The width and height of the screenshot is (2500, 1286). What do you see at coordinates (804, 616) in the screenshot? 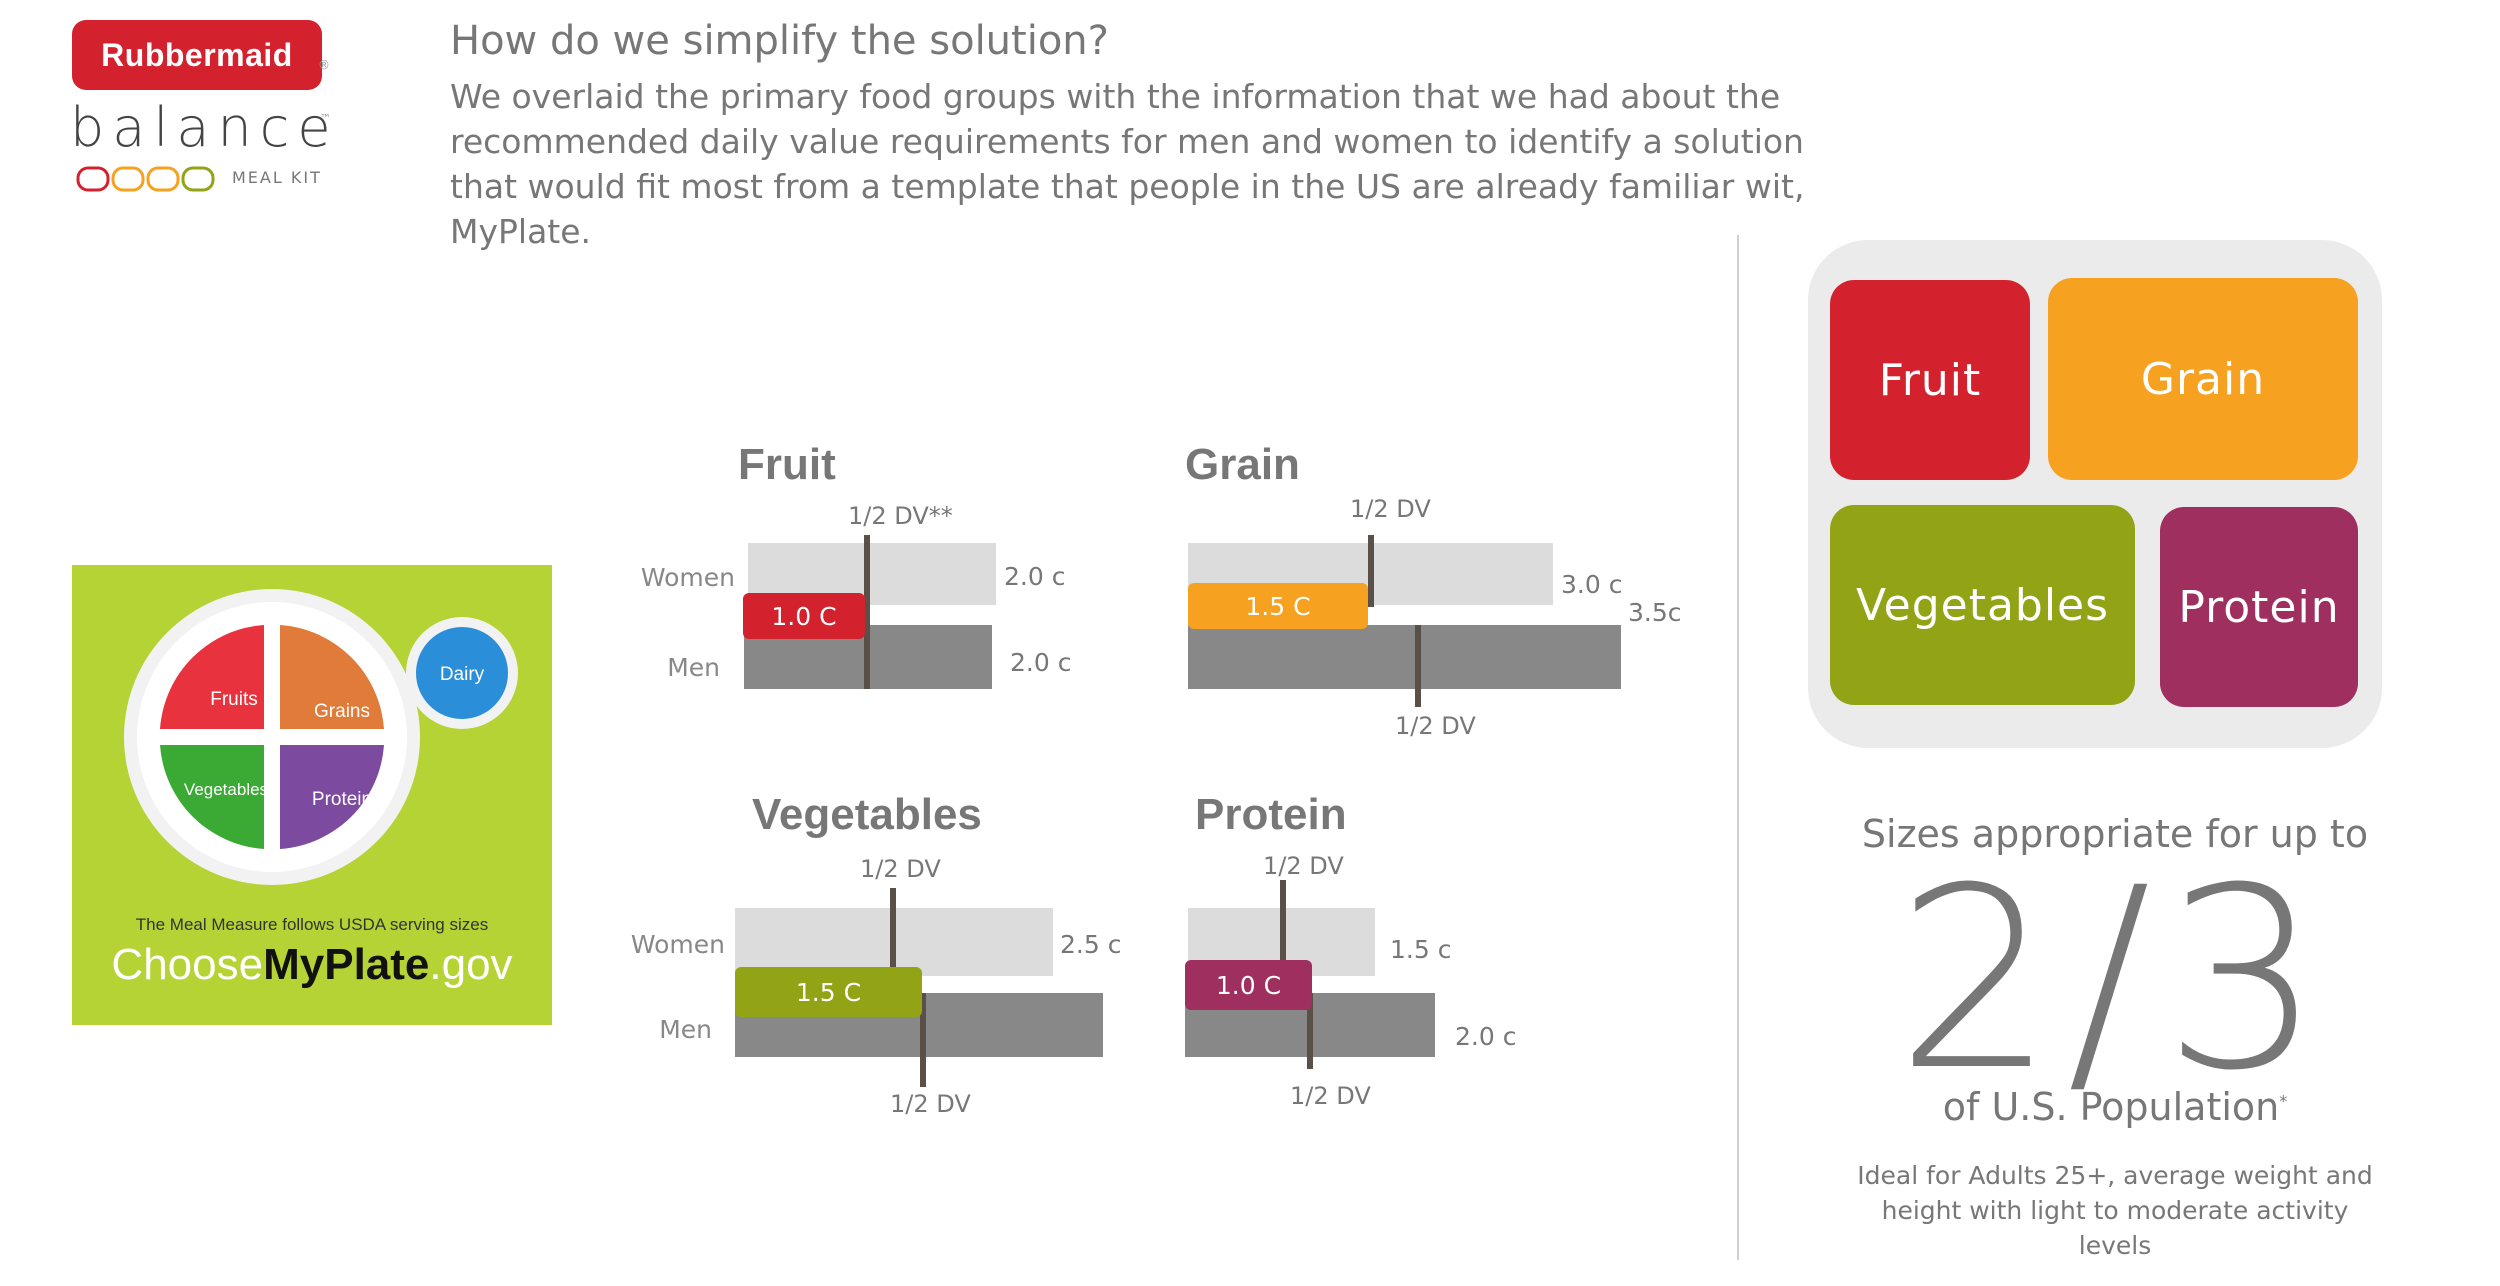
I see `fruit-serving-bar: 1.0 C` at bounding box center [804, 616].